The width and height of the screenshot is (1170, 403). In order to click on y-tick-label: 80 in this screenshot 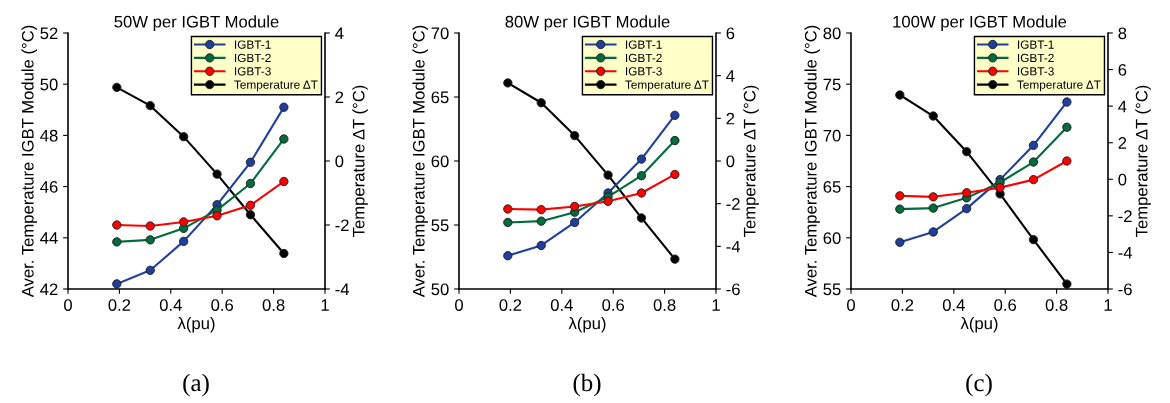, I will do `click(832, 33)`.